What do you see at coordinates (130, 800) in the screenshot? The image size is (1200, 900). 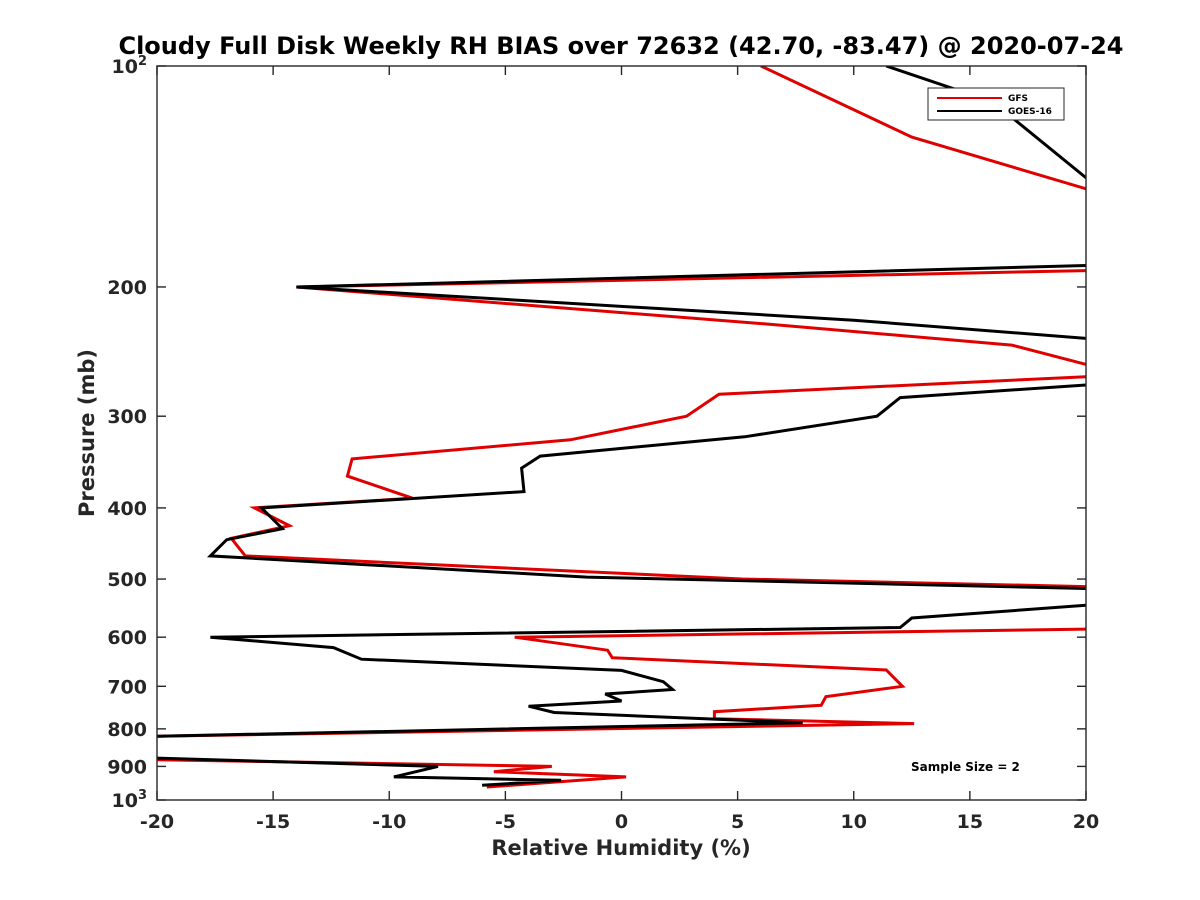 I see `y-tick-label: 10³` at bounding box center [130, 800].